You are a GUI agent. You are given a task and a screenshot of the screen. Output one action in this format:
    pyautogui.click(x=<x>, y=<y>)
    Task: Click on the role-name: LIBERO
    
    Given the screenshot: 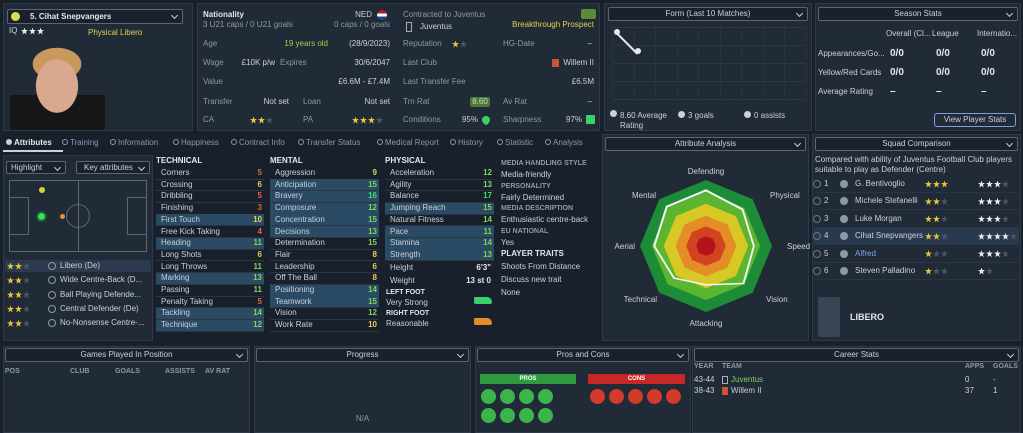 What is the action you would take?
    pyautogui.click(x=867, y=317)
    